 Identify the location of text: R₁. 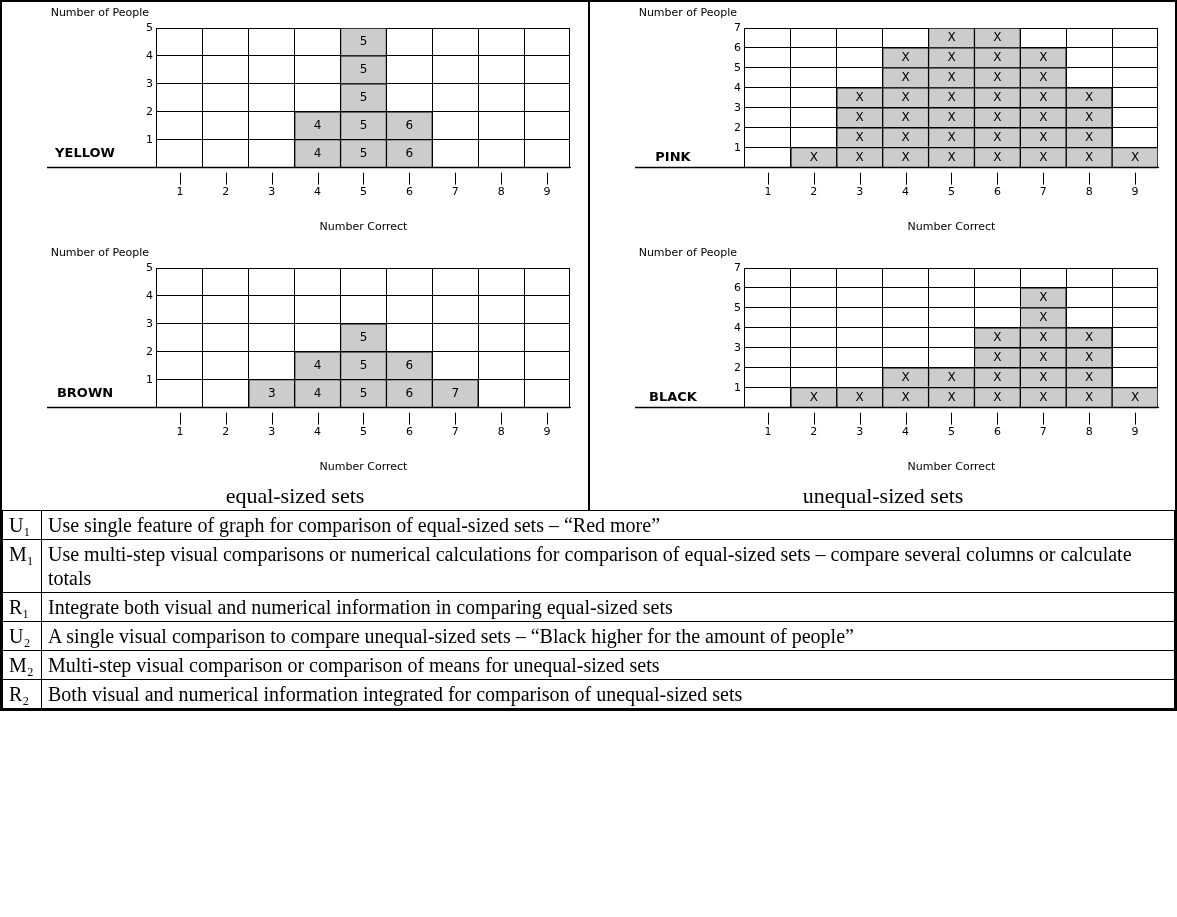
(22, 607).